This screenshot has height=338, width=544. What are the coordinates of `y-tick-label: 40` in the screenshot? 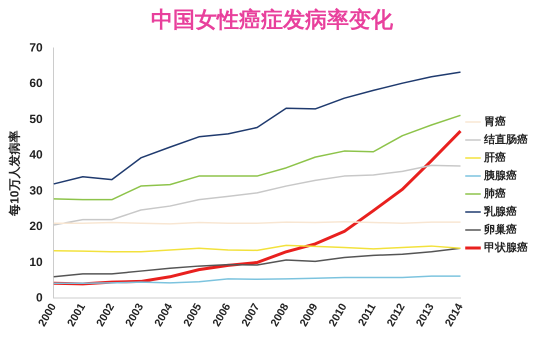 It's located at (36, 155).